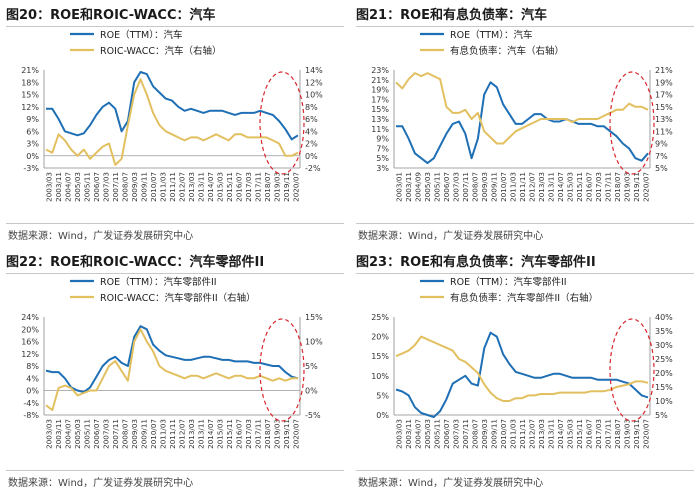  I want to click on x-tick-label: 2010/07, so click(153, 434).